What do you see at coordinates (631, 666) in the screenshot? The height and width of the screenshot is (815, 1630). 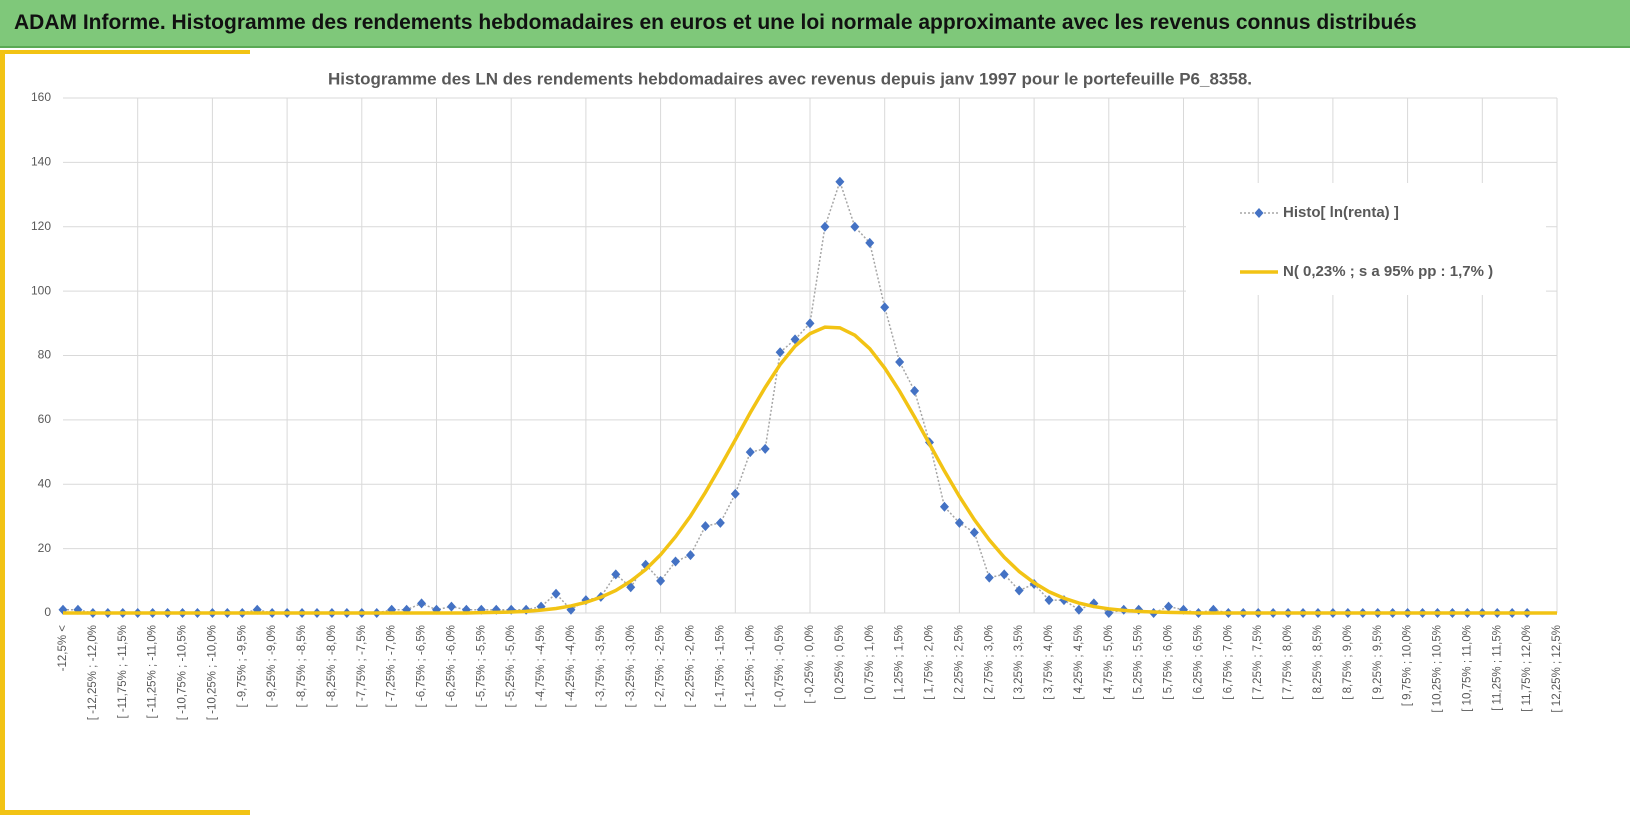 I see `x-tick-label: [ -3,25% ; -3,0%` at bounding box center [631, 666].